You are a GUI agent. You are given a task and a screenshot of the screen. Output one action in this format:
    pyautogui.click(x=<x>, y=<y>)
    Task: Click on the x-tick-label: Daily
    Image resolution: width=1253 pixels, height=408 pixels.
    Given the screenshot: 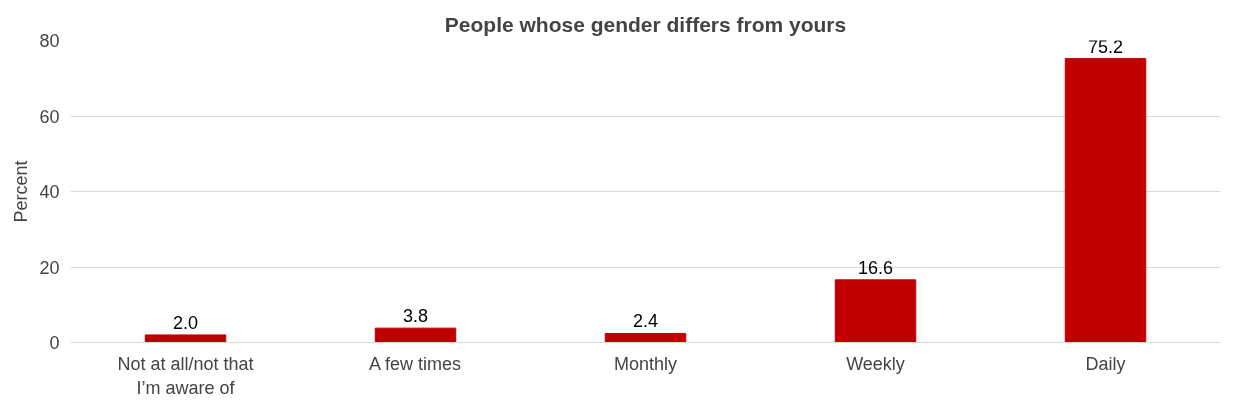 What is the action you would take?
    pyautogui.click(x=1105, y=363)
    